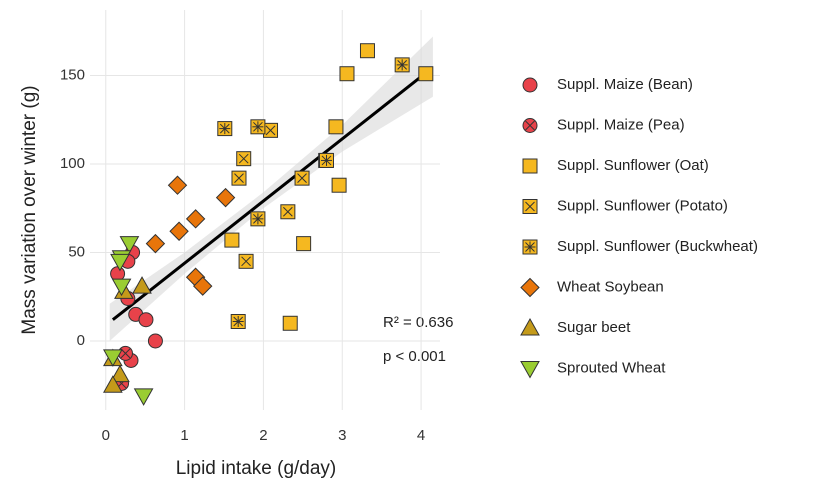 Image resolution: width=814 pixels, height=487 pixels. Describe the element at coordinates (29, 209) in the screenshot. I see `y-axis-title: Mass variation over winter (g)` at that location.